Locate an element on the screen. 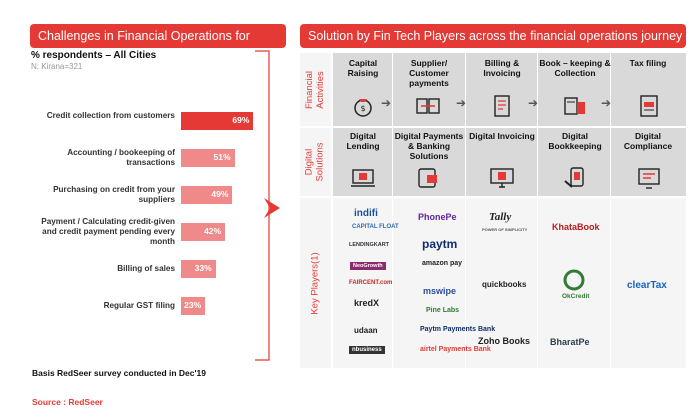  tax-document-icon is located at coordinates (649, 106).